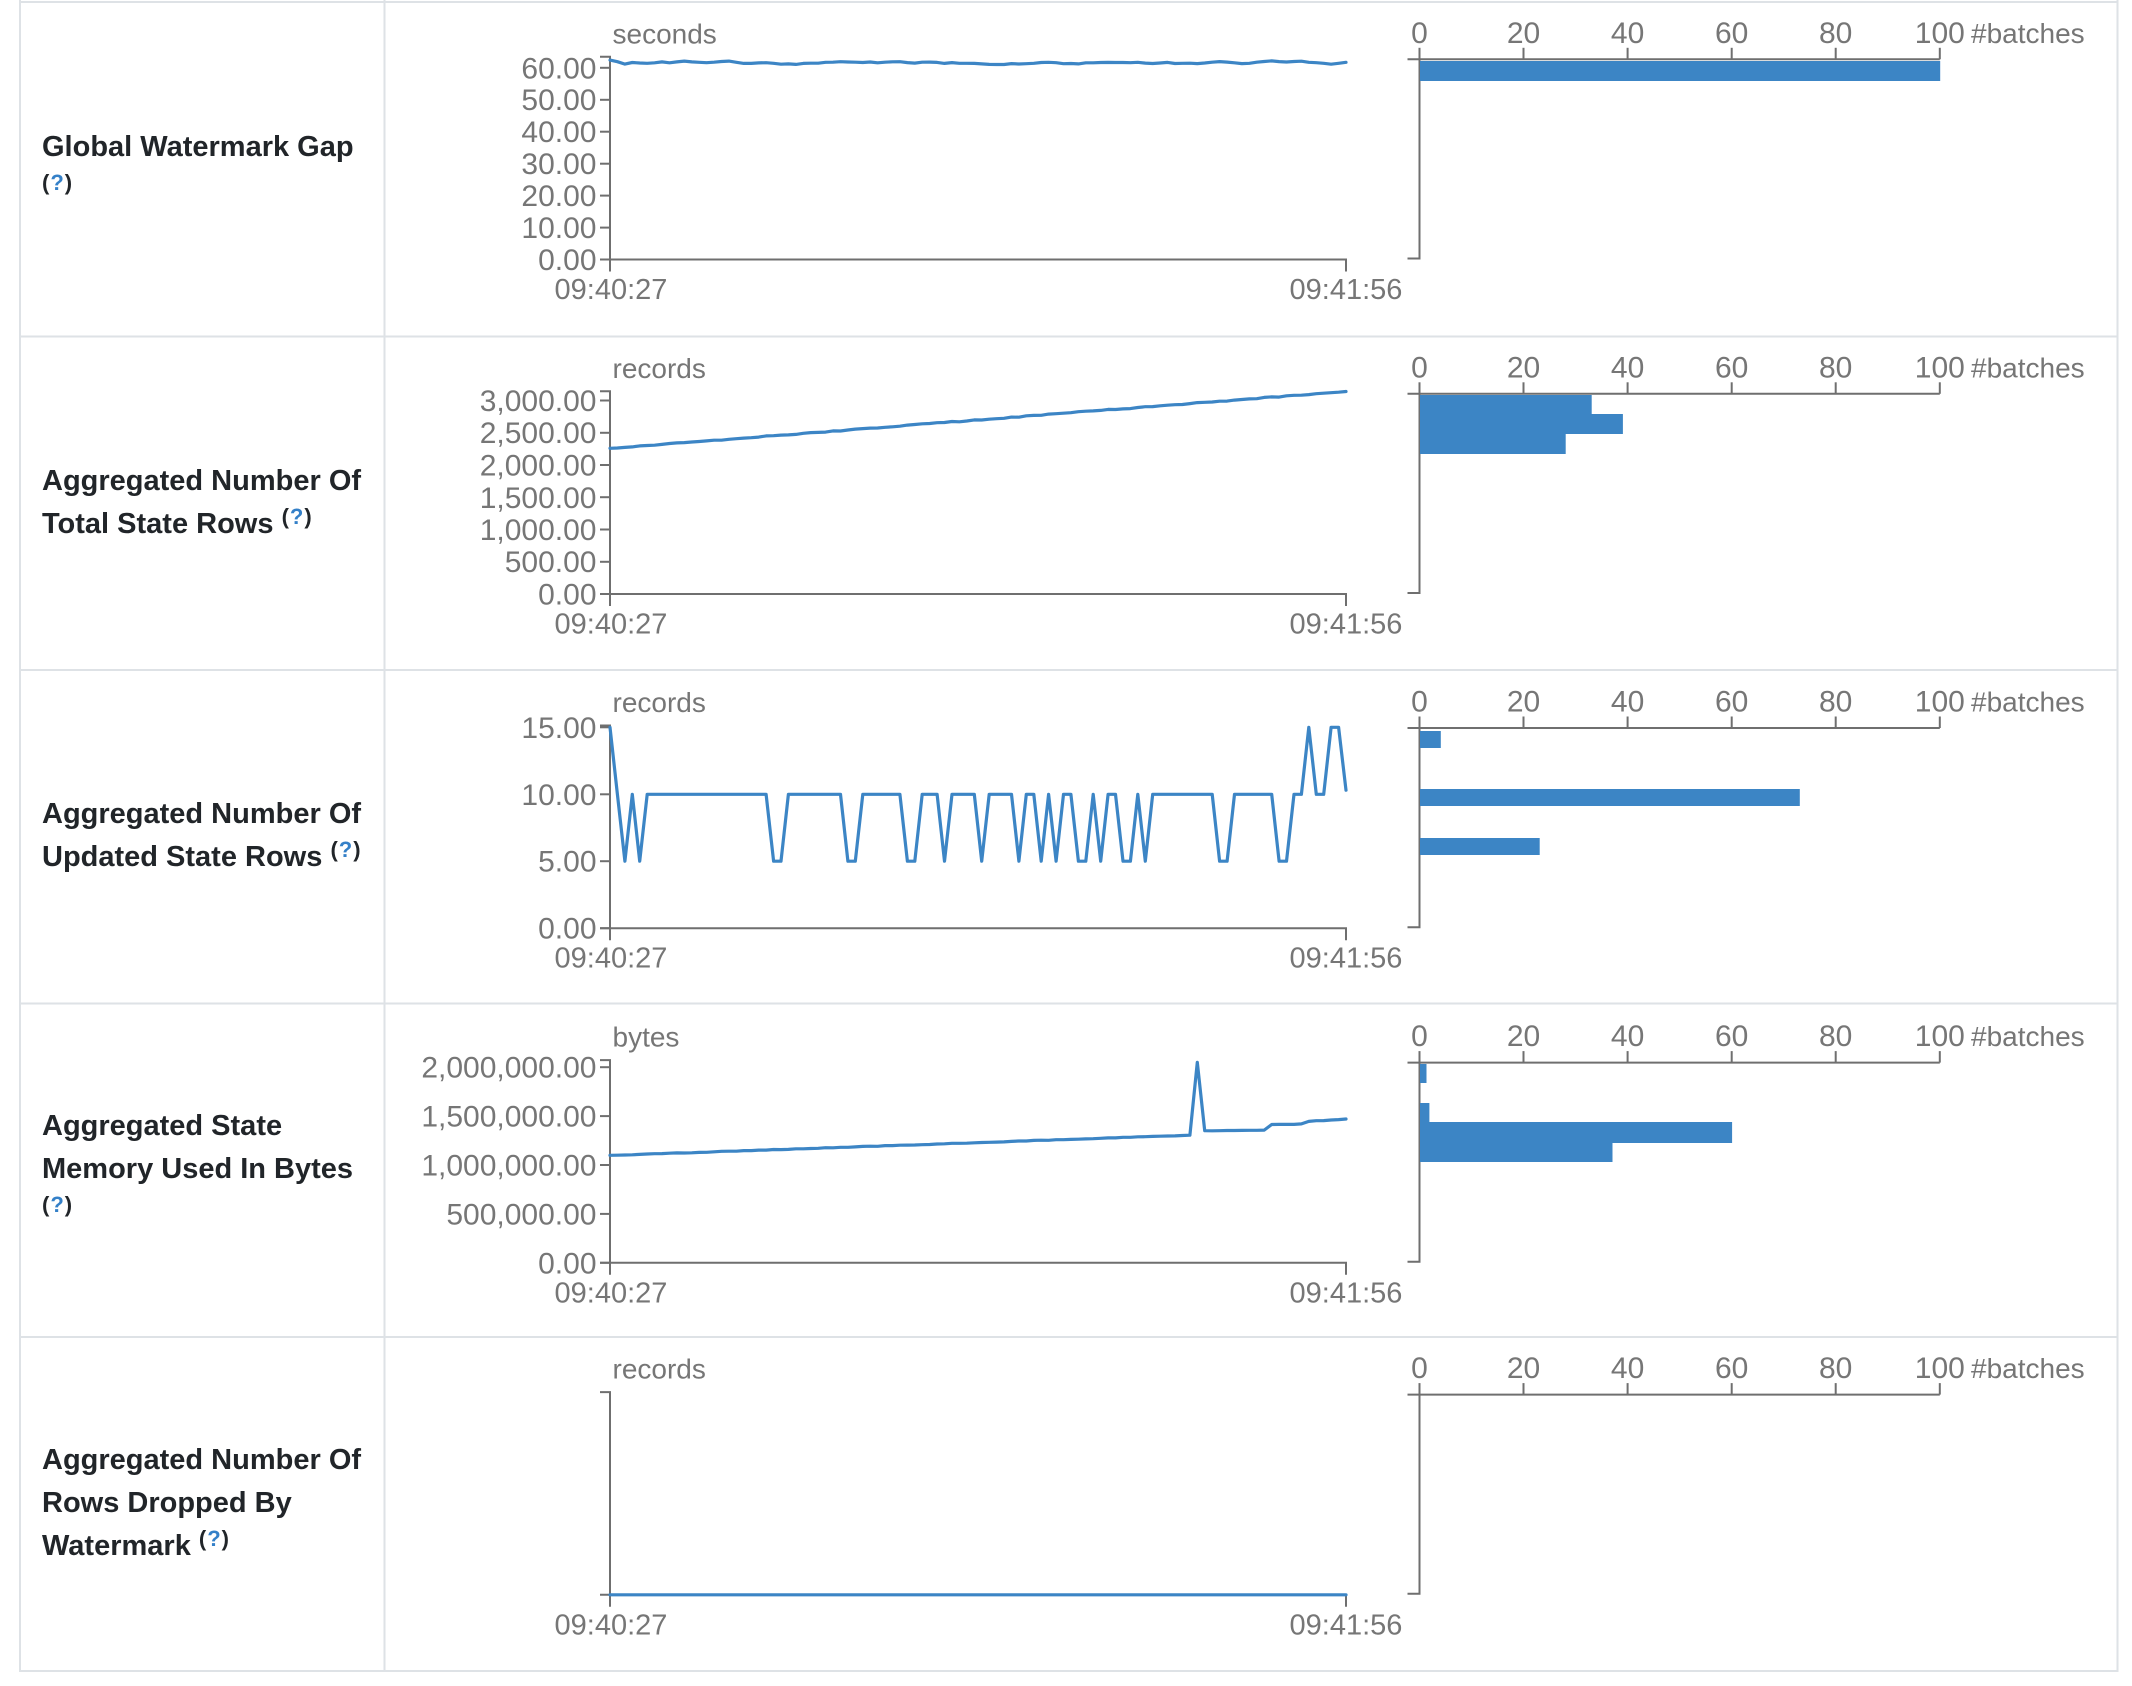  I want to click on svg-text: 60.00, so click(558, 68).